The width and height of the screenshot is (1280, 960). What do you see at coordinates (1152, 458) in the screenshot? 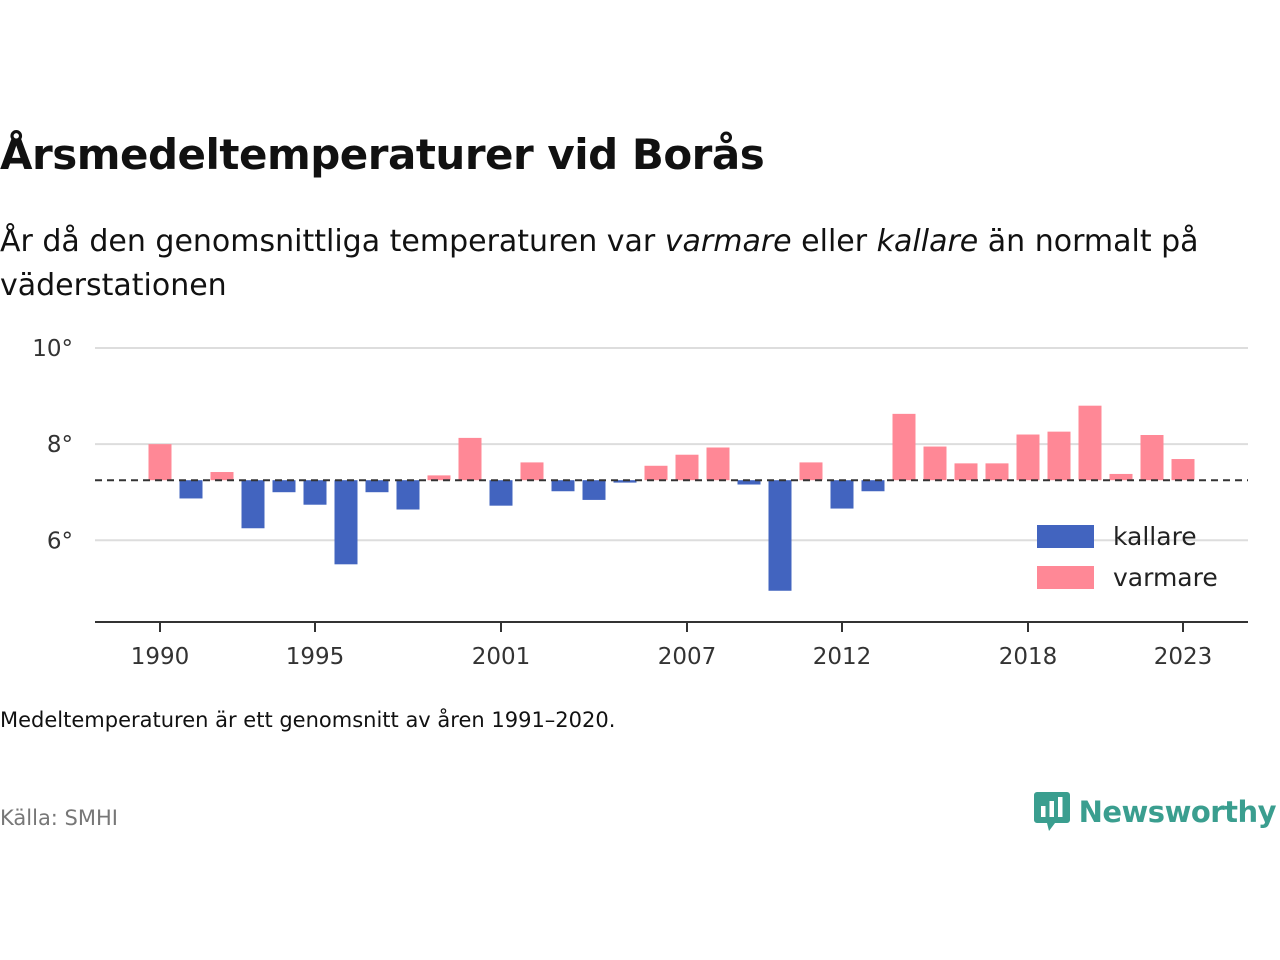
I see `bar-2022` at bounding box center [1152, 458].